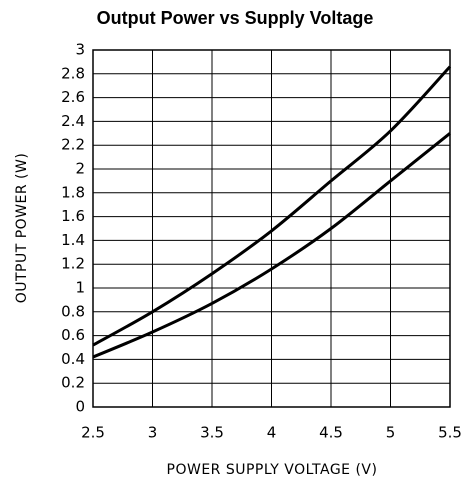 This screenshot has width=466, height=493. Describe the element at coordinates (391, 433) in the screenshot. I see `x-tick-label: 5` at that location.